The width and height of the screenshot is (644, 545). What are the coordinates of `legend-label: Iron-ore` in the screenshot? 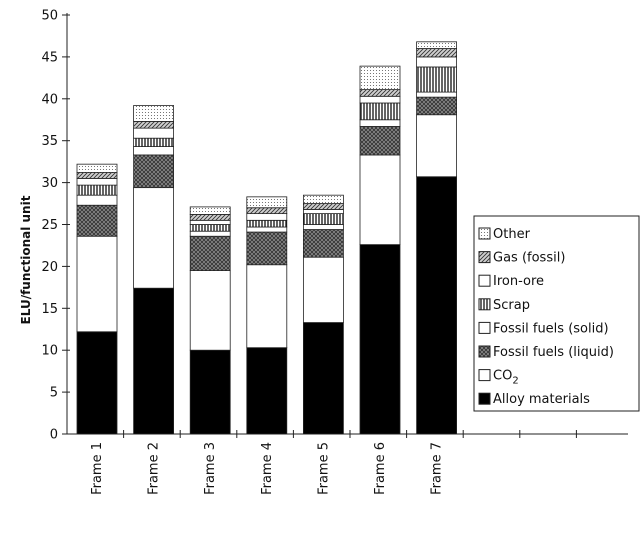 It's located at (518, 281).